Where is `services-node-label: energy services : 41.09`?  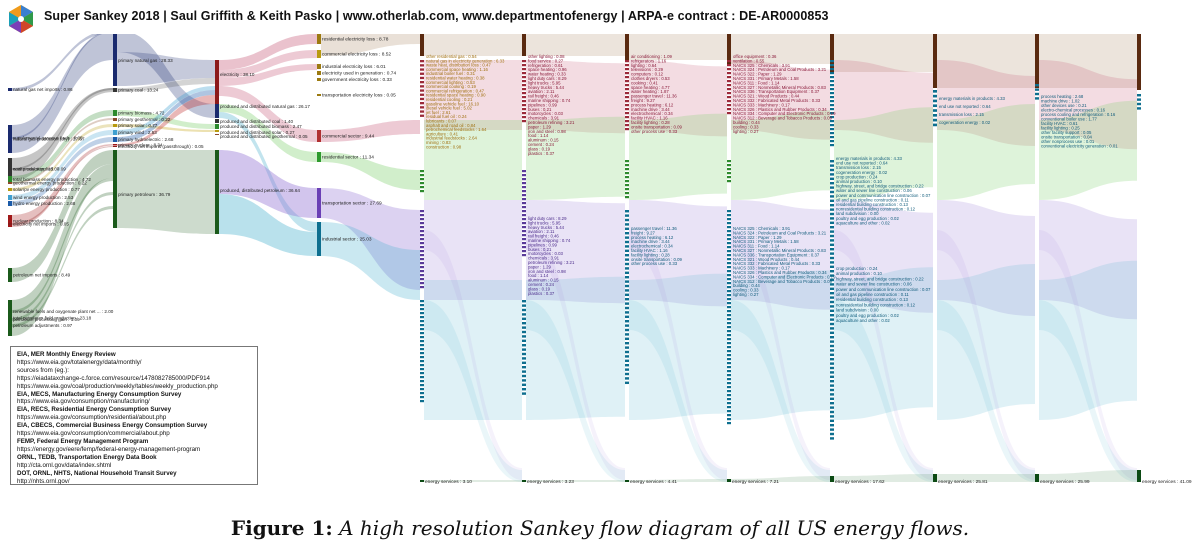
services-node-label: energy services : 41.09 is located at coordinates (1167, 482).